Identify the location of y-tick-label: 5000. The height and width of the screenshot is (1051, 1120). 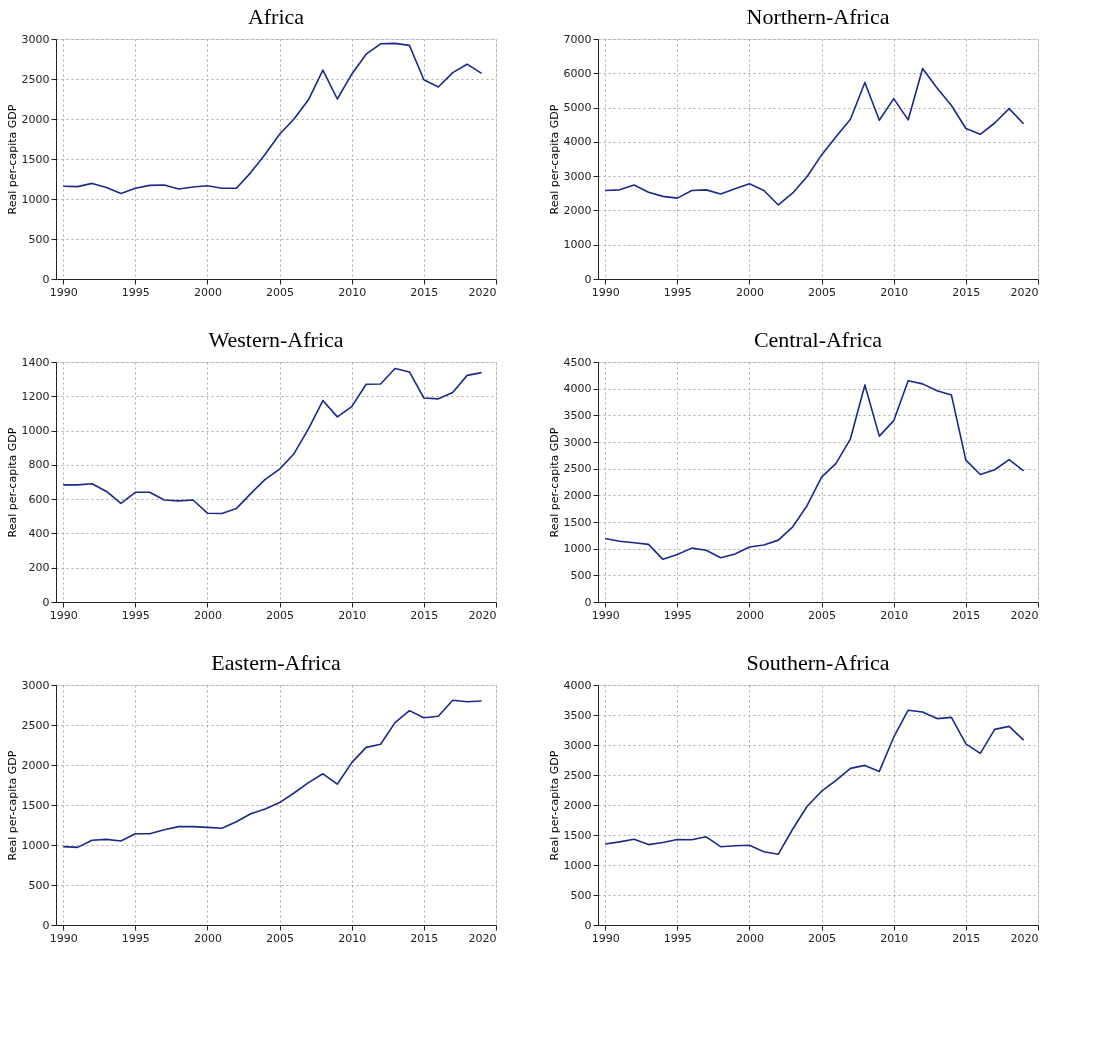
(577, 108).